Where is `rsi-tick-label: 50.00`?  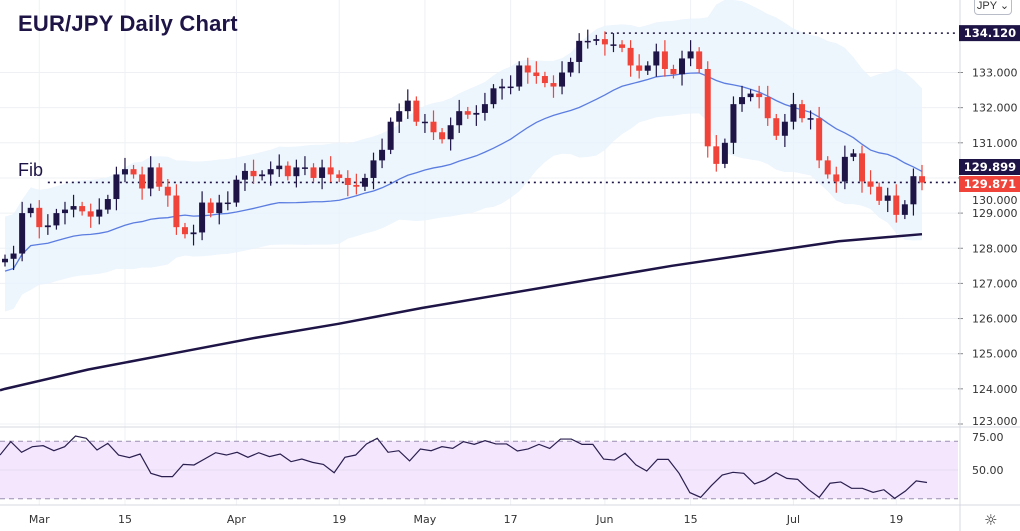 rsi-tick-label: 50.00 is located at coordinates (988, 470).